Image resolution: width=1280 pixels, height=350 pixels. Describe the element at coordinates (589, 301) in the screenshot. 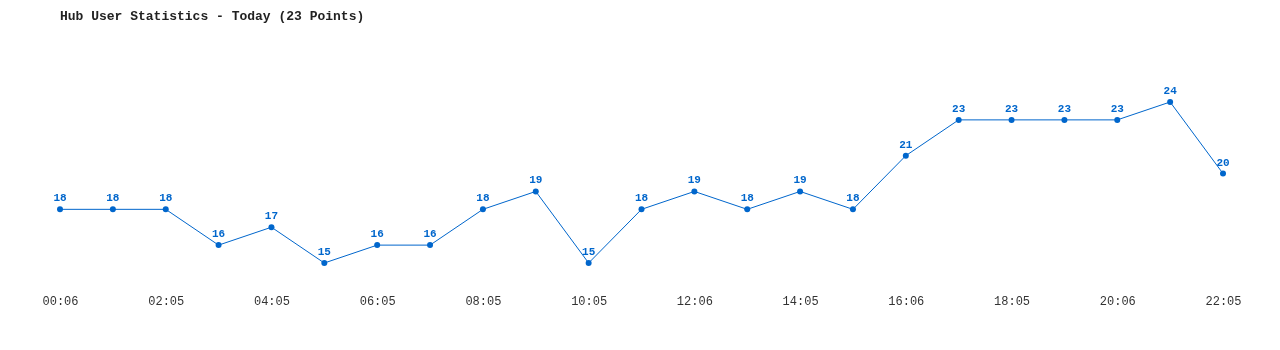

I see `x-tick-label: 10:05` at that location.